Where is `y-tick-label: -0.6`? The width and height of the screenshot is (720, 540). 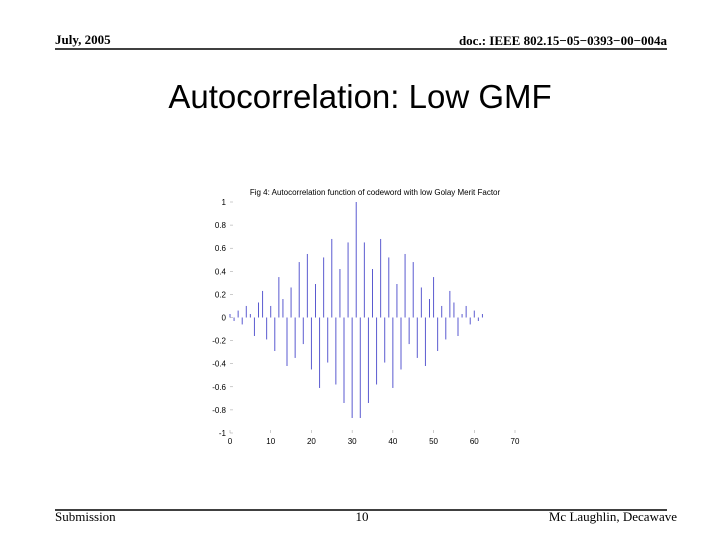 y-tick-label: -0.6 is located at coordinates (219, 387).